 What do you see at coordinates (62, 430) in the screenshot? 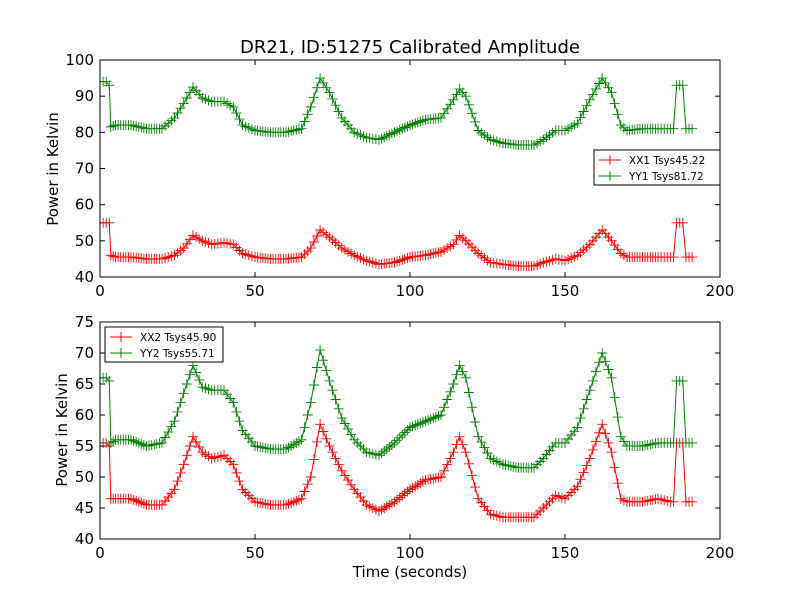
I see `y-axis-label-bottom: Power in Kelvin` at bounding box center [62, 430].